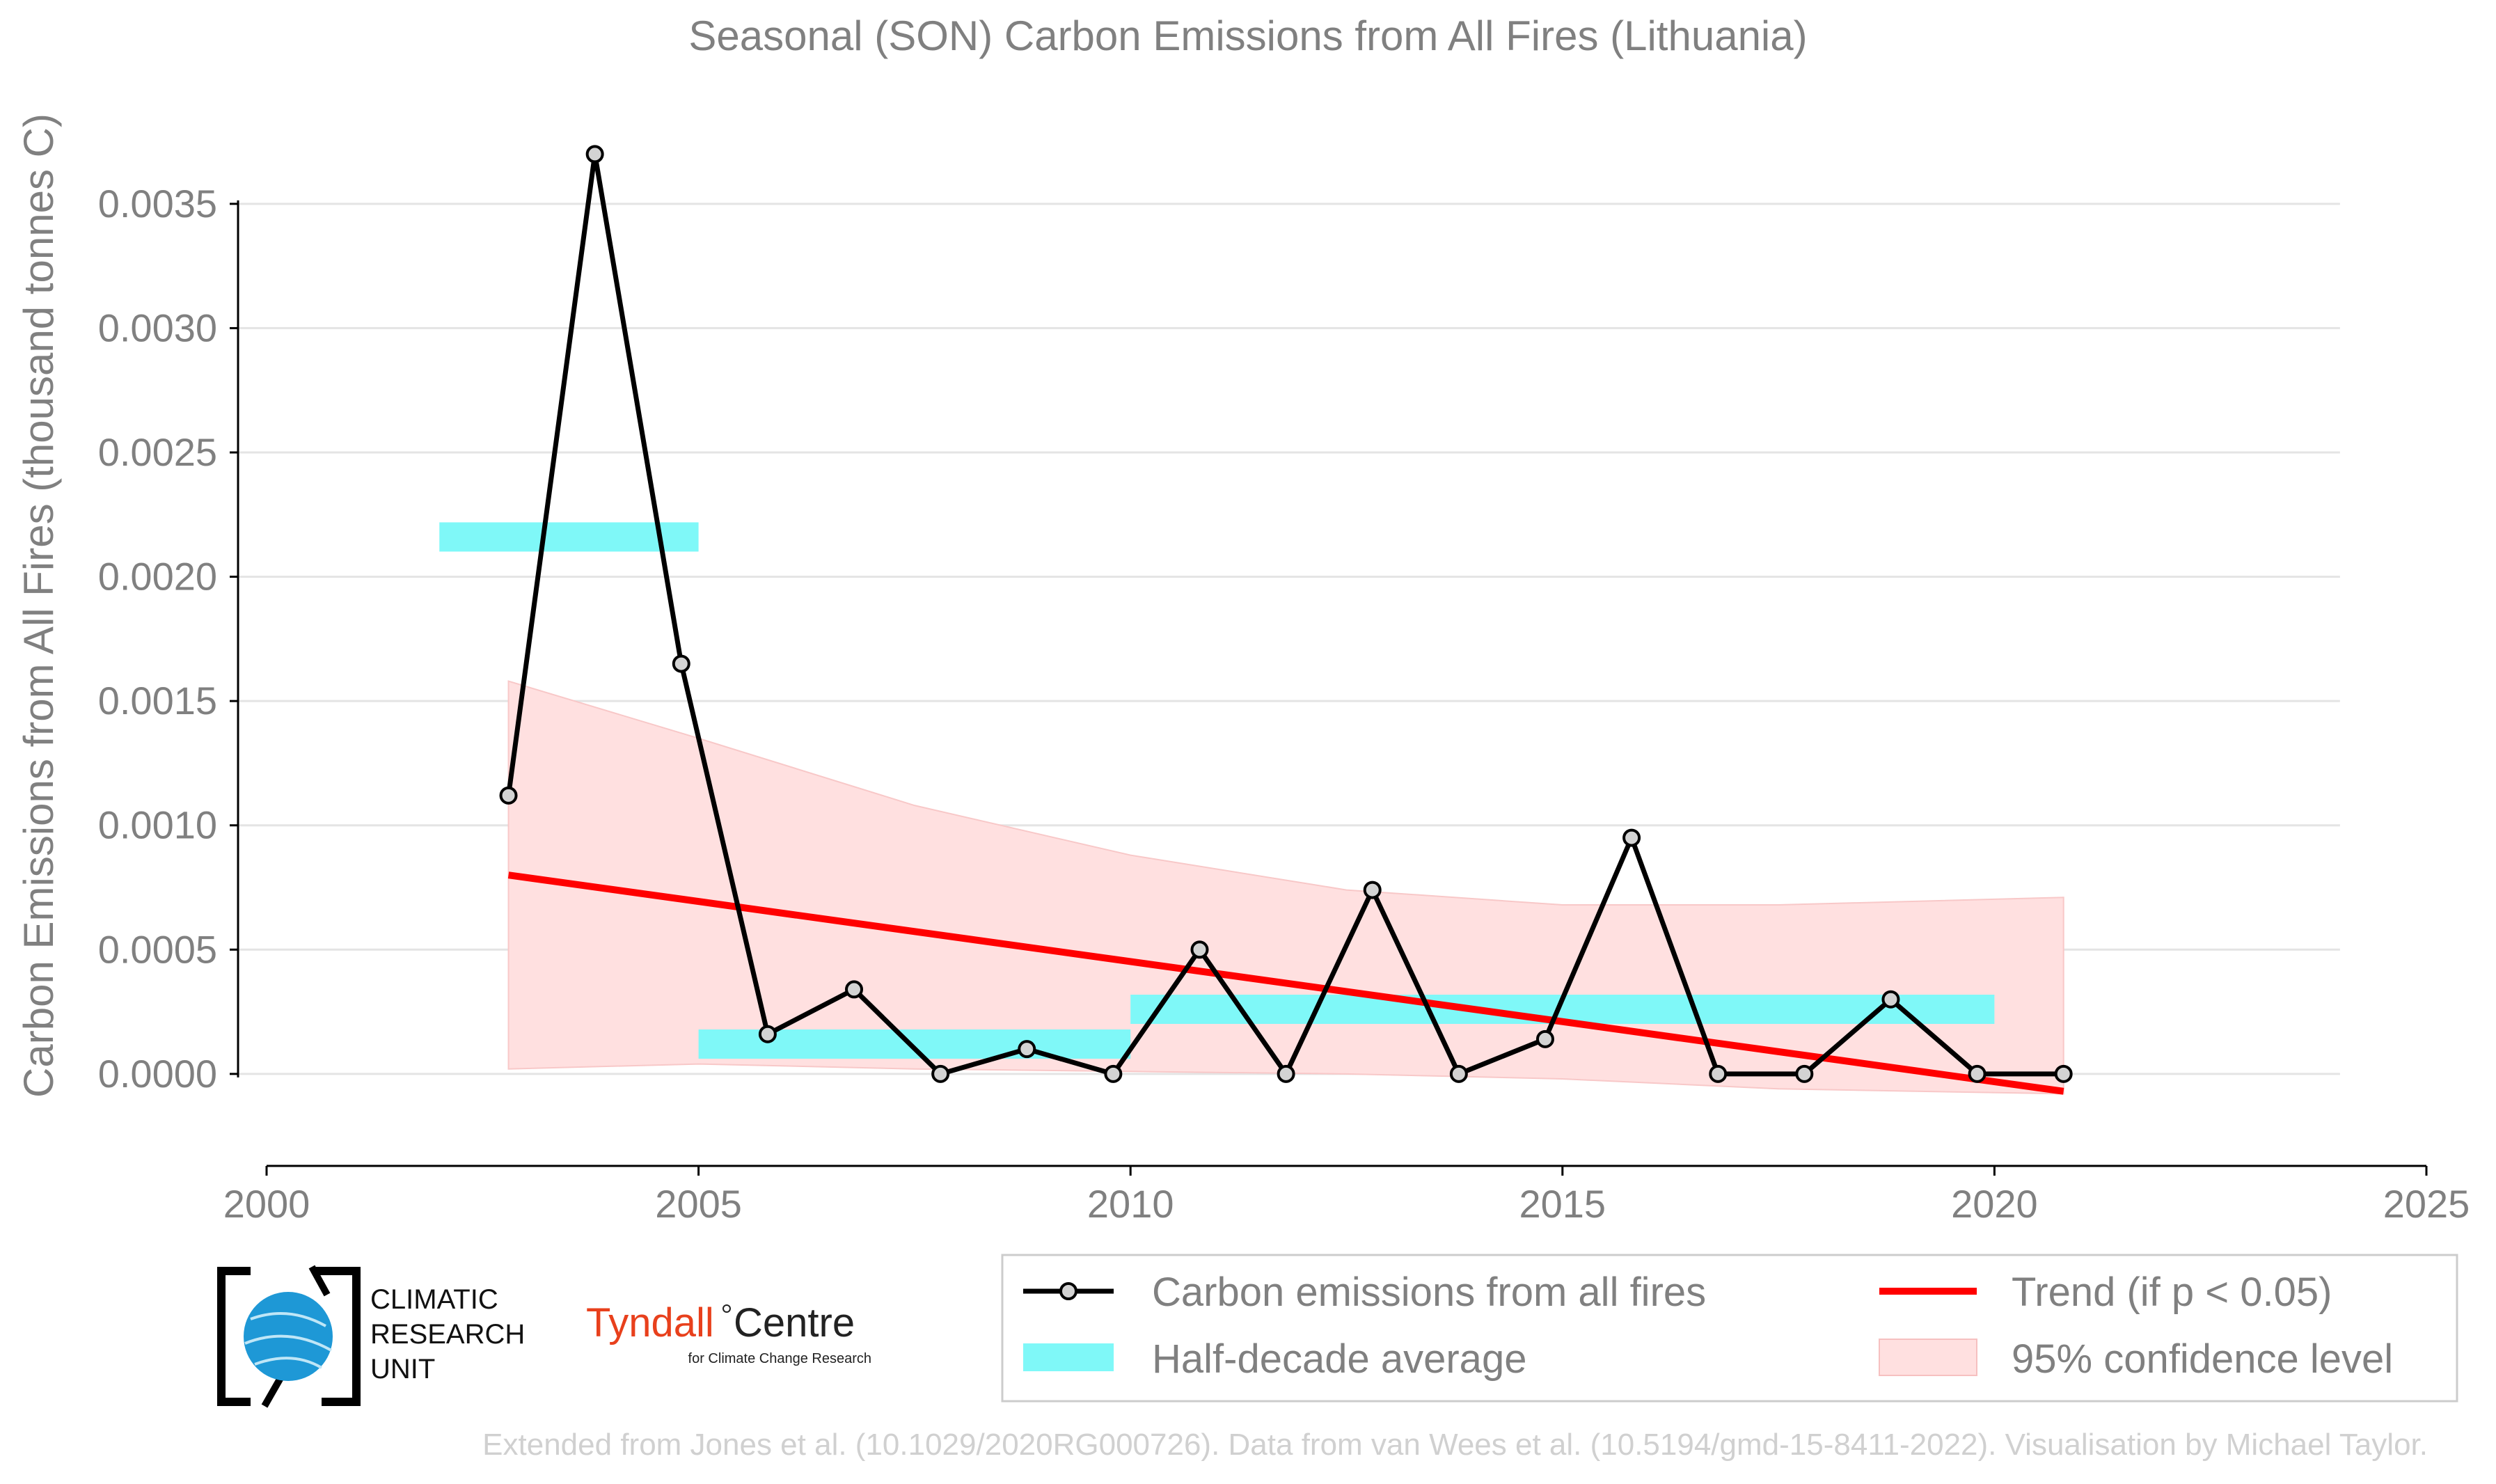 The height and width of the screenshot is (1484, 2496). I want to click on cru-logo: CLIMATIC RESEARCH UNIT, so click(371, 1336).